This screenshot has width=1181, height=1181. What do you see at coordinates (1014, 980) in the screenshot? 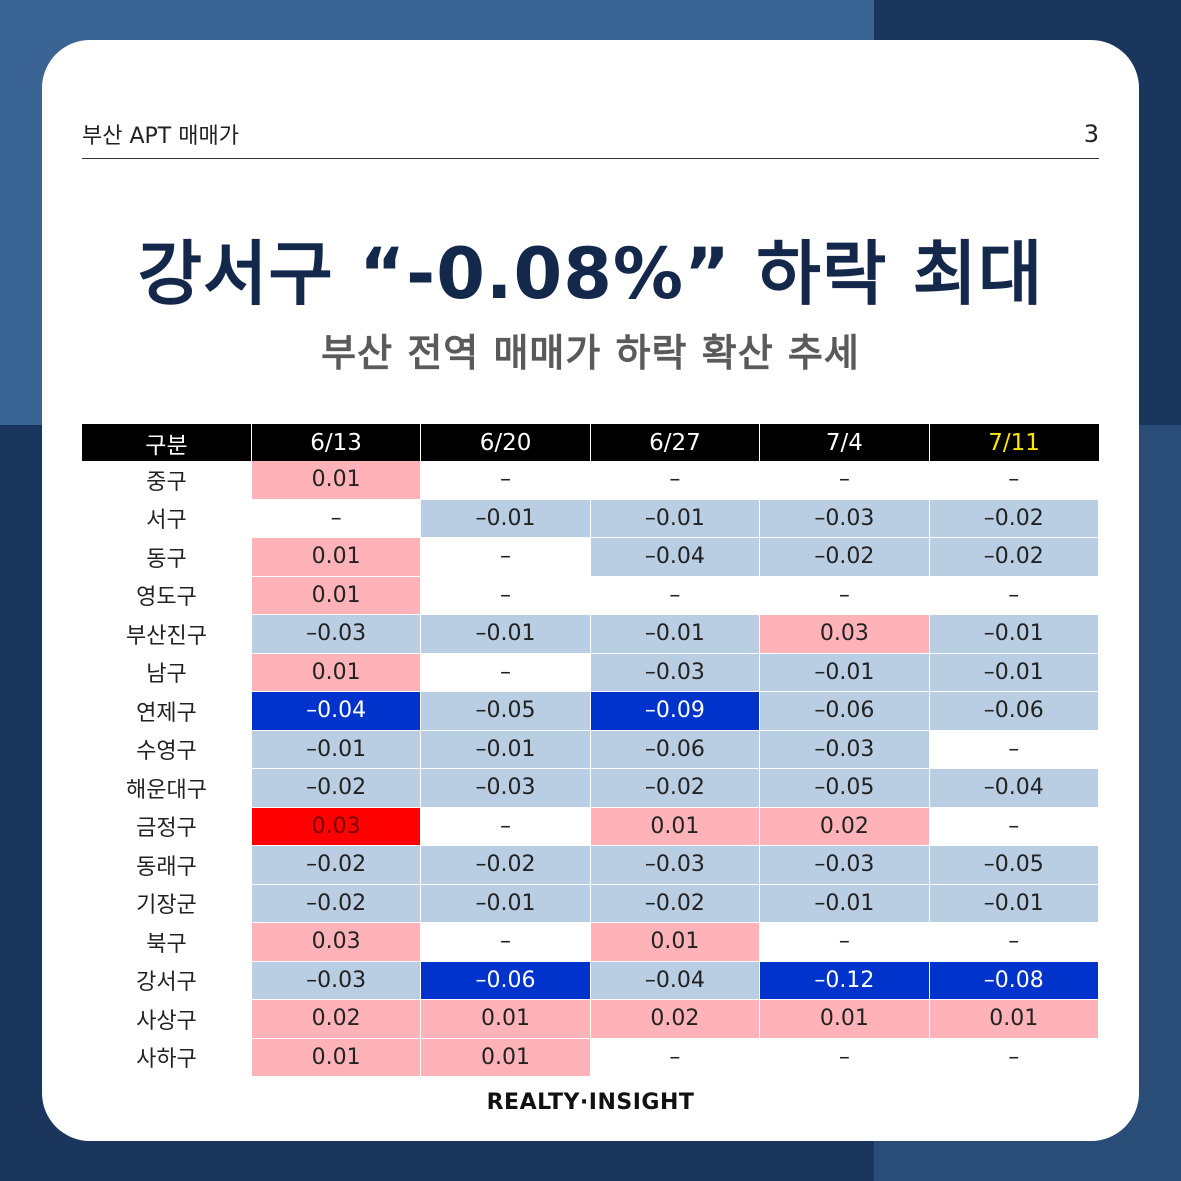
I see `table-cell-value: –0.08` at bounding box center [1014, 980].